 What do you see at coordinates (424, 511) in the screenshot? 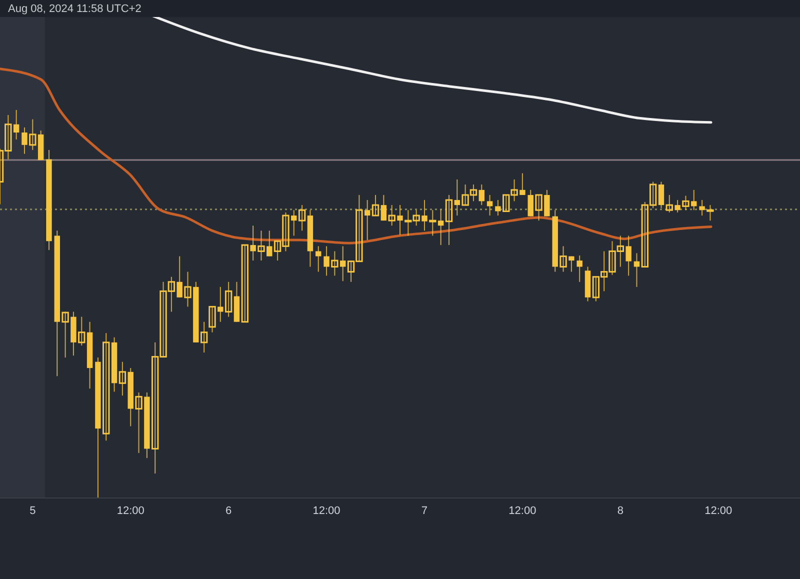
I see `x-tick-label: 7` at bounding box center [424, 511].